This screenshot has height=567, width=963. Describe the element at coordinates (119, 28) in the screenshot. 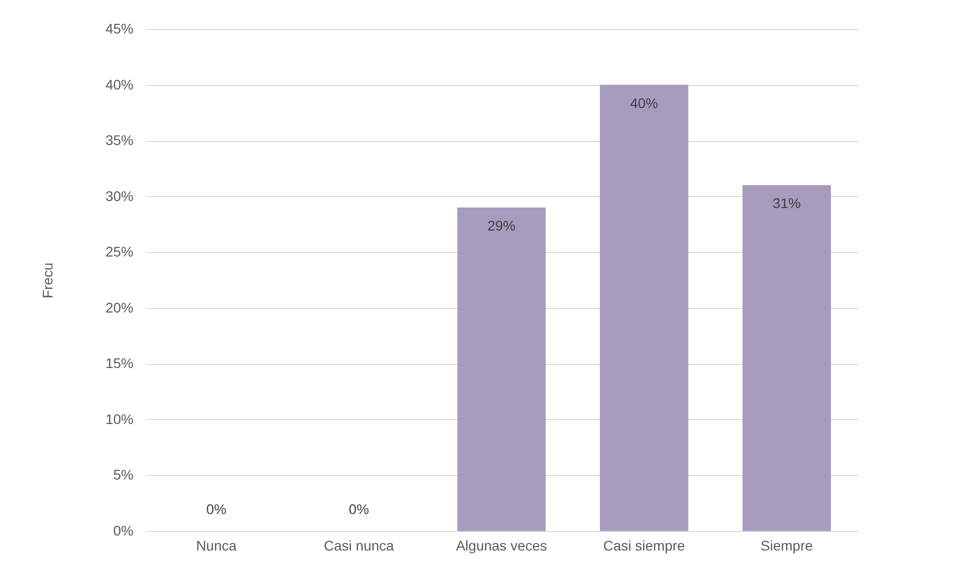

I see `y-tick-label: 45%` at that location.